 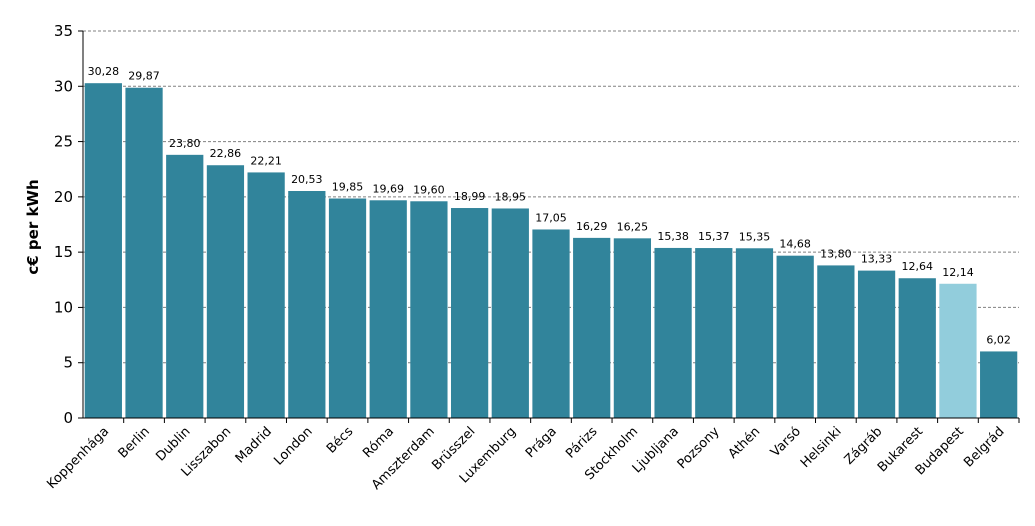 I want to click on category-label: Párizs, so click(x=581, y=442).